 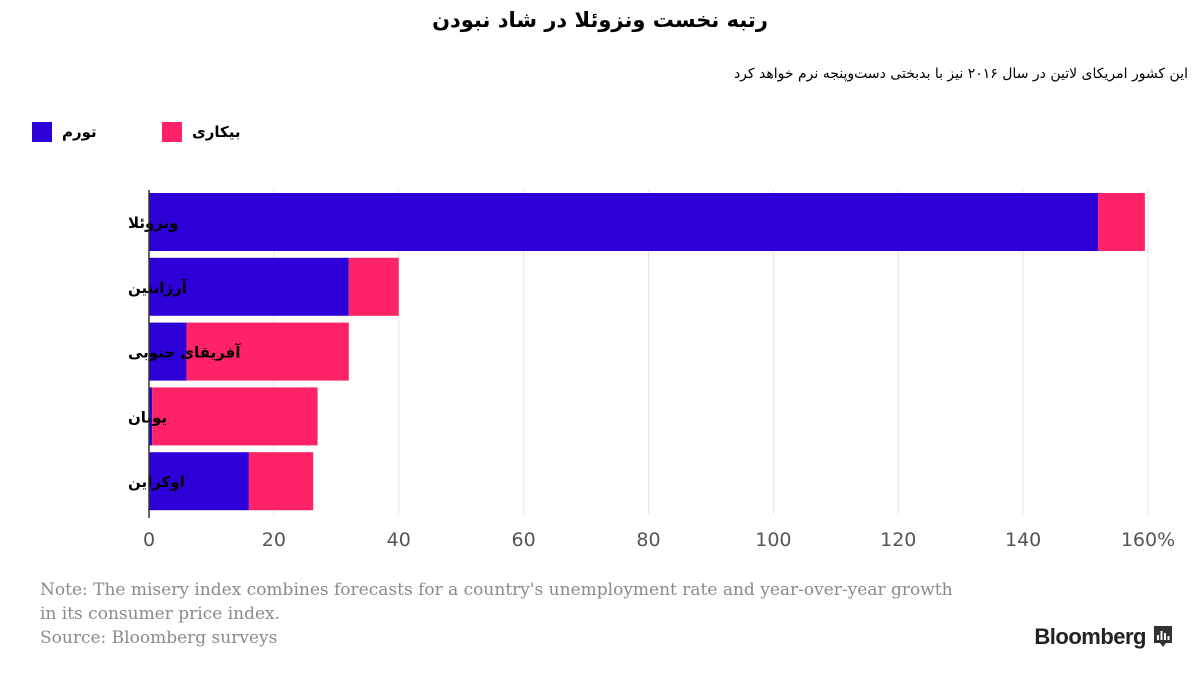 What do you see at coordinates (1148, 540) in the screenshot?
I see `x-tick-label: 160%` at bounding box center [1148, 540].